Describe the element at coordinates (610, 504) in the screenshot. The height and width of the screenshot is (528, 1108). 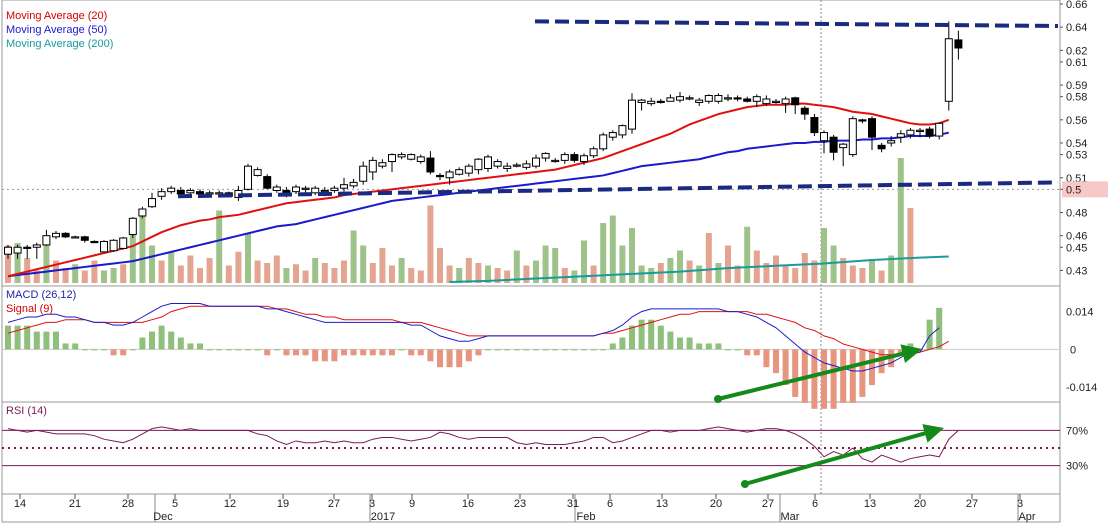
I see `x-tick-label: 6` at that location.